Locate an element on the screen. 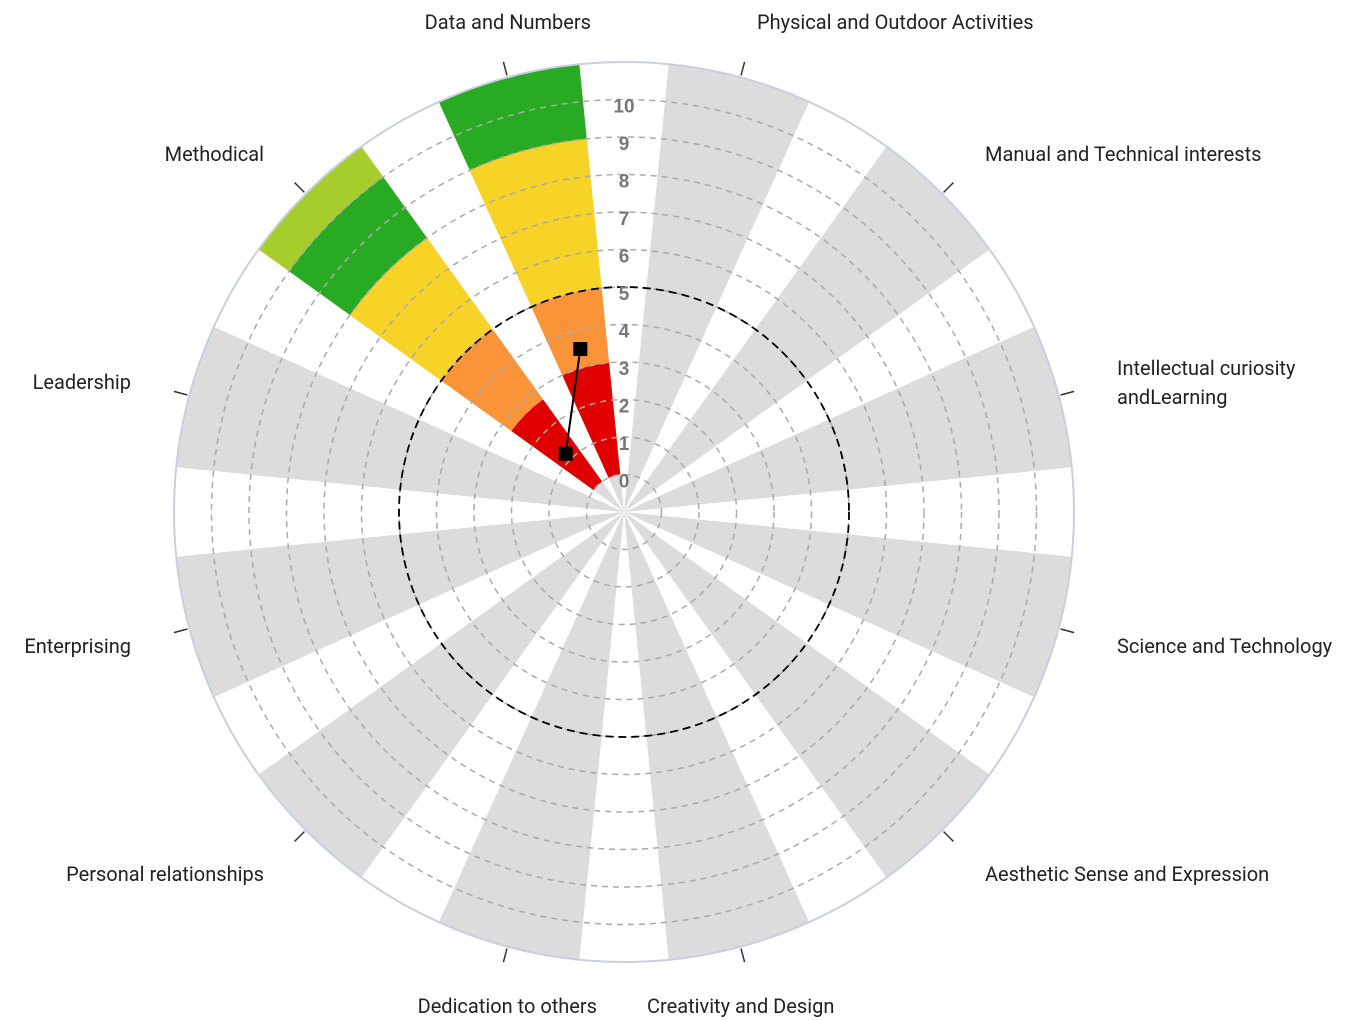 Image resolution: width=1365 pixels, height=1021 pixels. category-label: Physical and Outdoor Activities is located at coordinates (895, 22).